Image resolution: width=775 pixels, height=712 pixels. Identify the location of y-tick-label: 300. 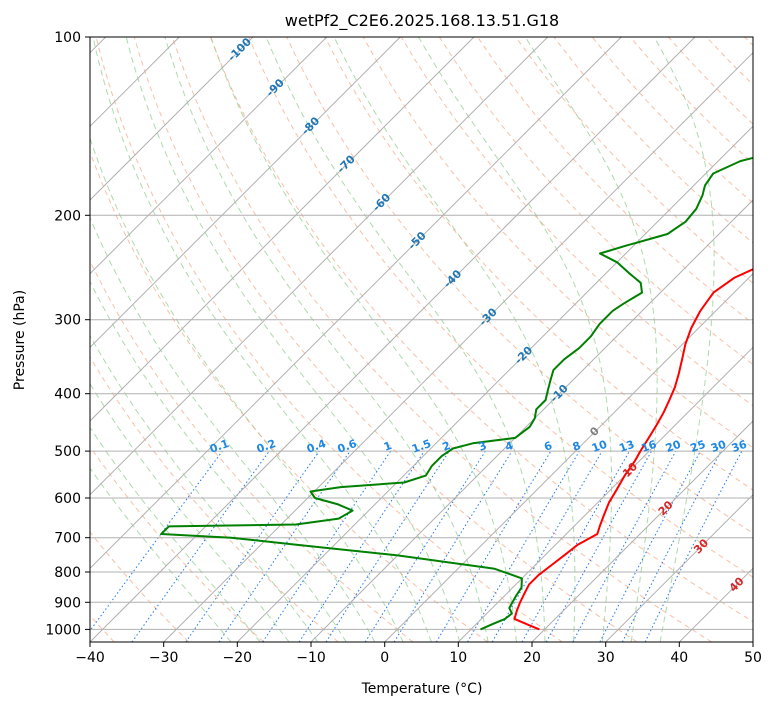
(67, 321).